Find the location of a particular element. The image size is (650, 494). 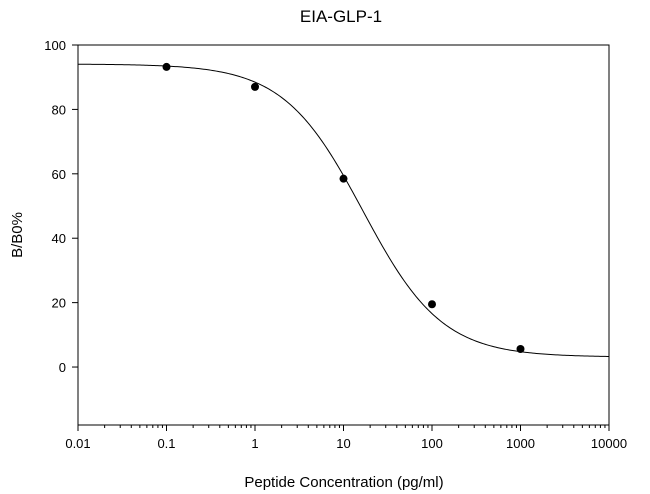

y-tick-label: 20 is located at coordinates (59, 303).